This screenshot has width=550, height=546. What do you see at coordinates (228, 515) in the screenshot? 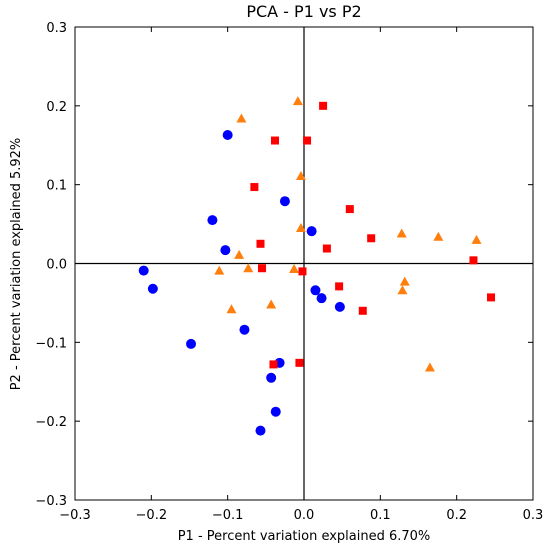
I see `x-tick-label: −0.1` at bounding box center [228, 515].